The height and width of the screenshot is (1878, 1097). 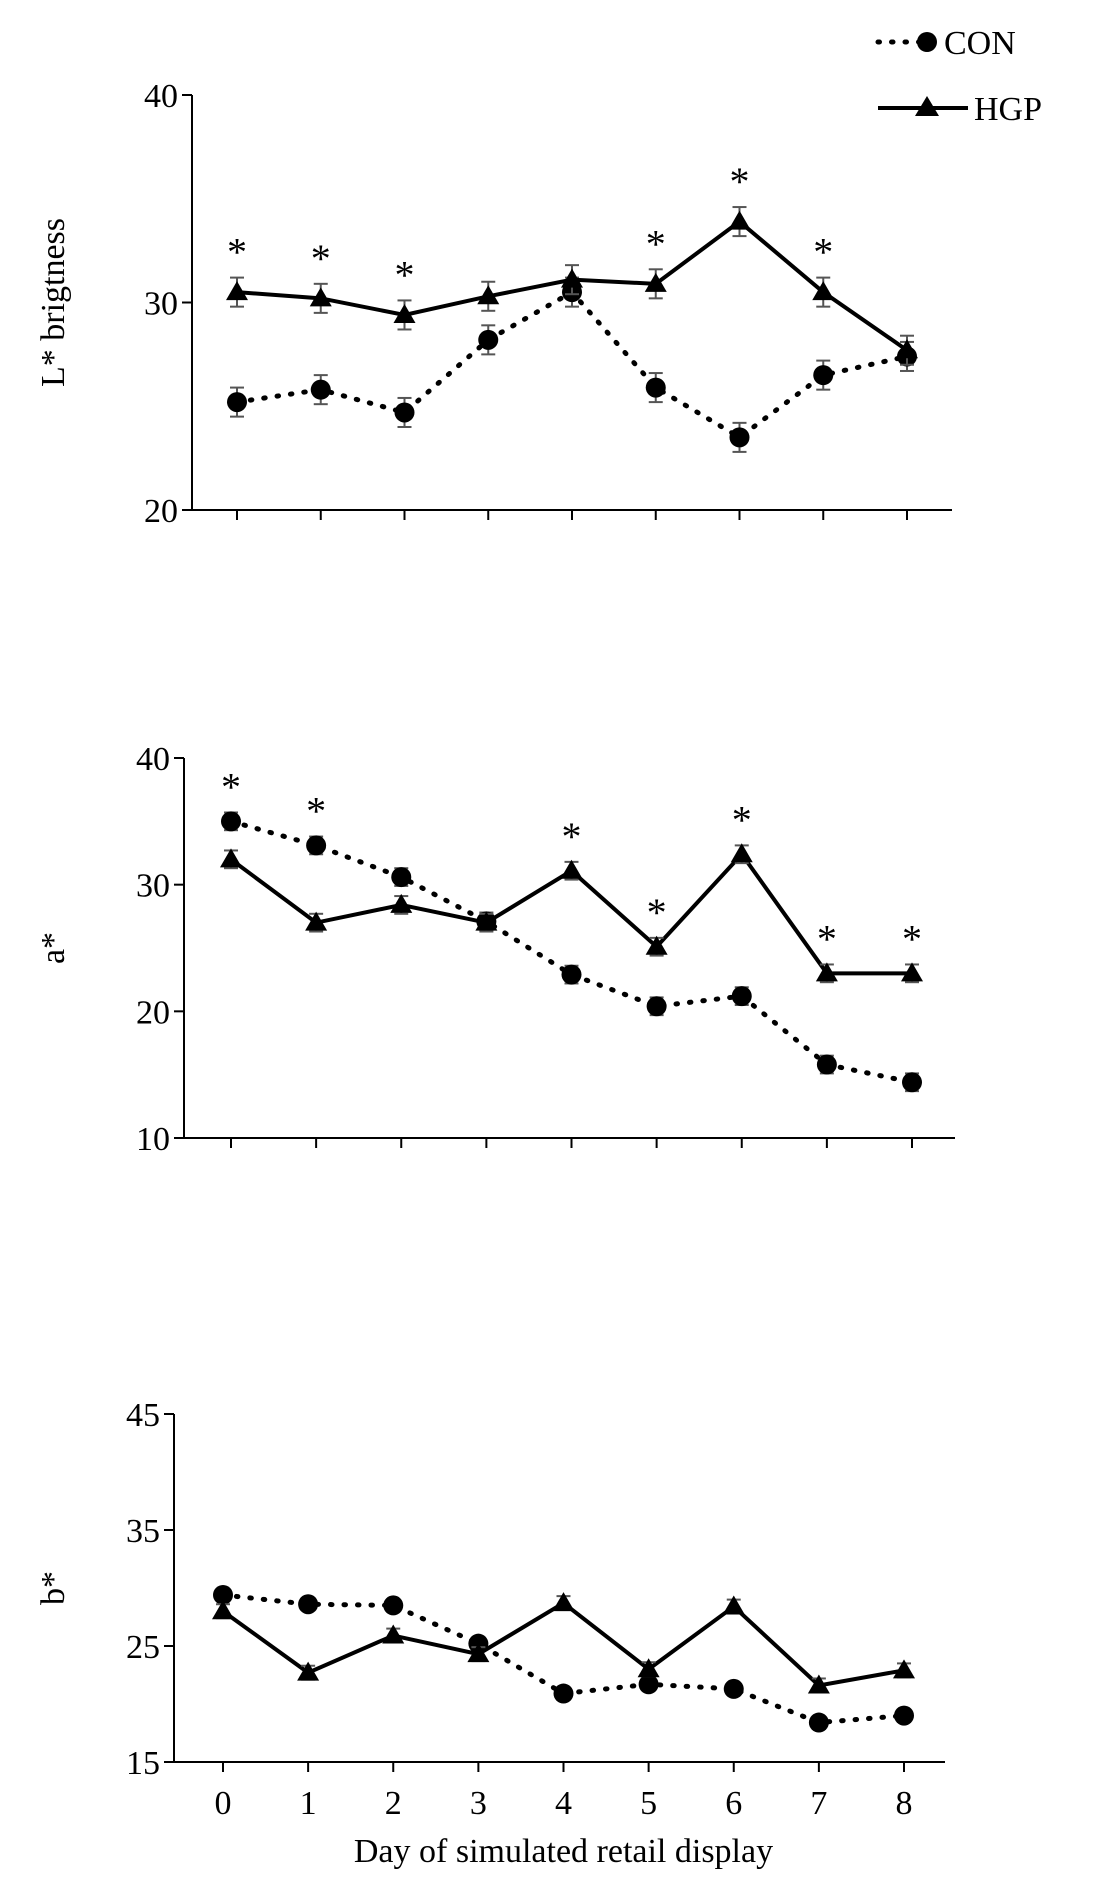 What do you see at coordinates (308, 1803) in the screenshot?
I see `x-tick-label: 1` at bounding box center [308, 1803].